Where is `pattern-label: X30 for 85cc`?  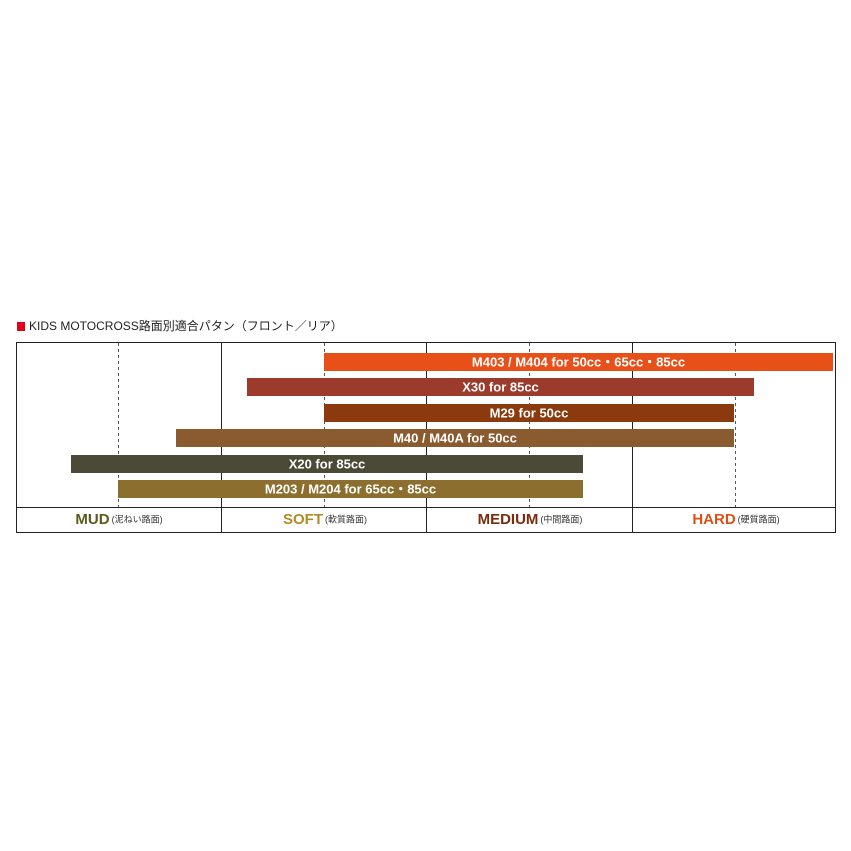 pattern-label: X30 for 85cc is located at coordinates (500, 386).